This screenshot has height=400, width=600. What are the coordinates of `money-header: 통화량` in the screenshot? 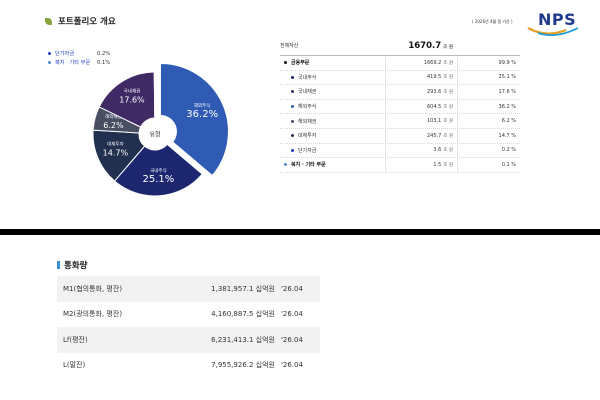 It's located at (72, 265).